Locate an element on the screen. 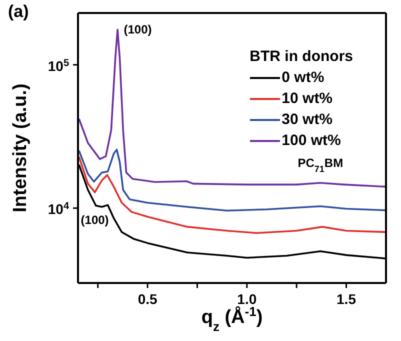 The image size is (401, 341). legend-label: 0 wt% is located at coordinates (303, 77).